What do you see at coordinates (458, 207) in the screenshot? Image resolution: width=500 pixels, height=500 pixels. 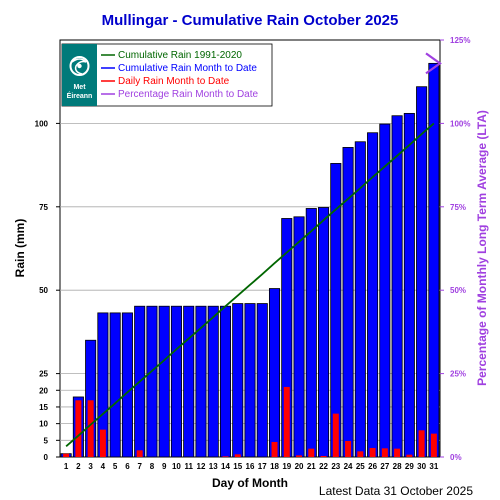 I see `y2-tick-label: 75%` at bounding box center [458, 207].